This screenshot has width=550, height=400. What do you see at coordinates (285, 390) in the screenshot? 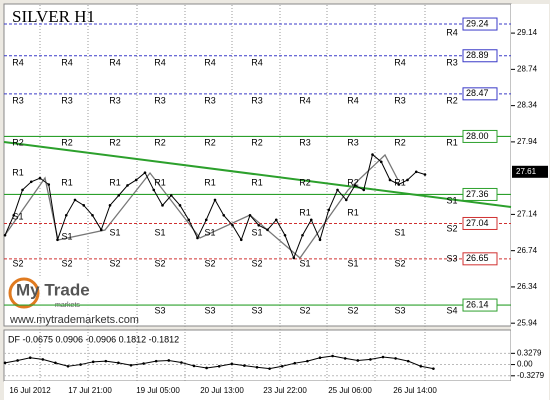
I see `x-tick-label: 23 Jul 22:00` at bounding box center [285, 390].